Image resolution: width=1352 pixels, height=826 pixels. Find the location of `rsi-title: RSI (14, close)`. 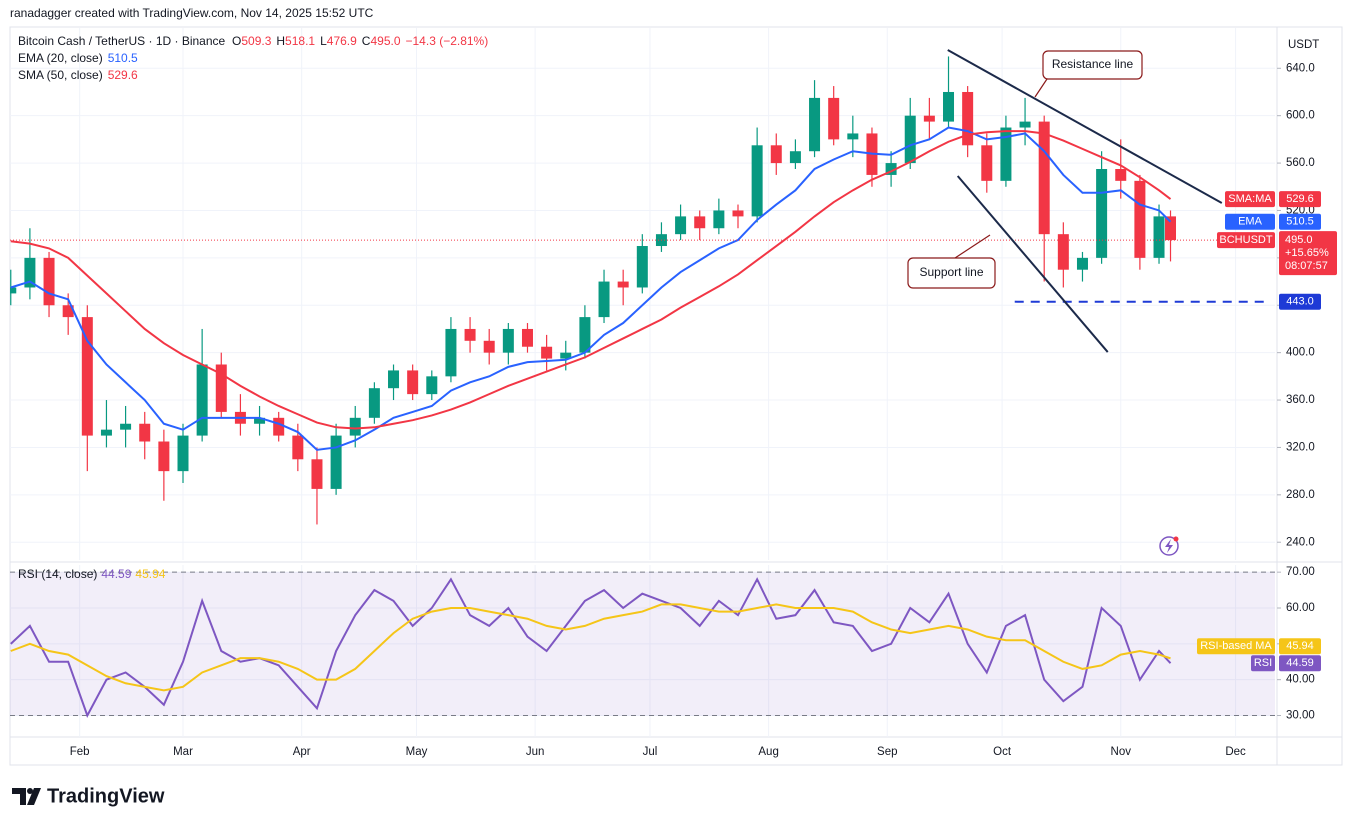

rsi-title: RSI (14, close) is located at coordinates (57, 574).